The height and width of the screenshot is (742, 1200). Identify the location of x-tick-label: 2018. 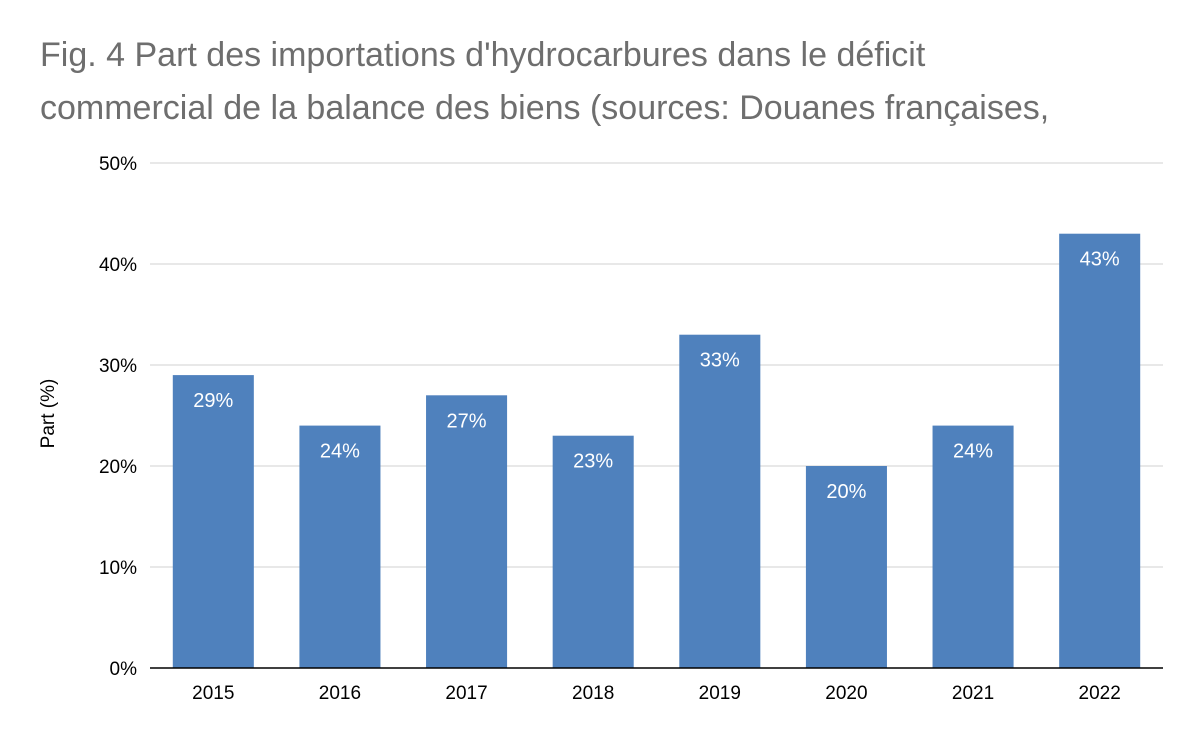
(593, 693).